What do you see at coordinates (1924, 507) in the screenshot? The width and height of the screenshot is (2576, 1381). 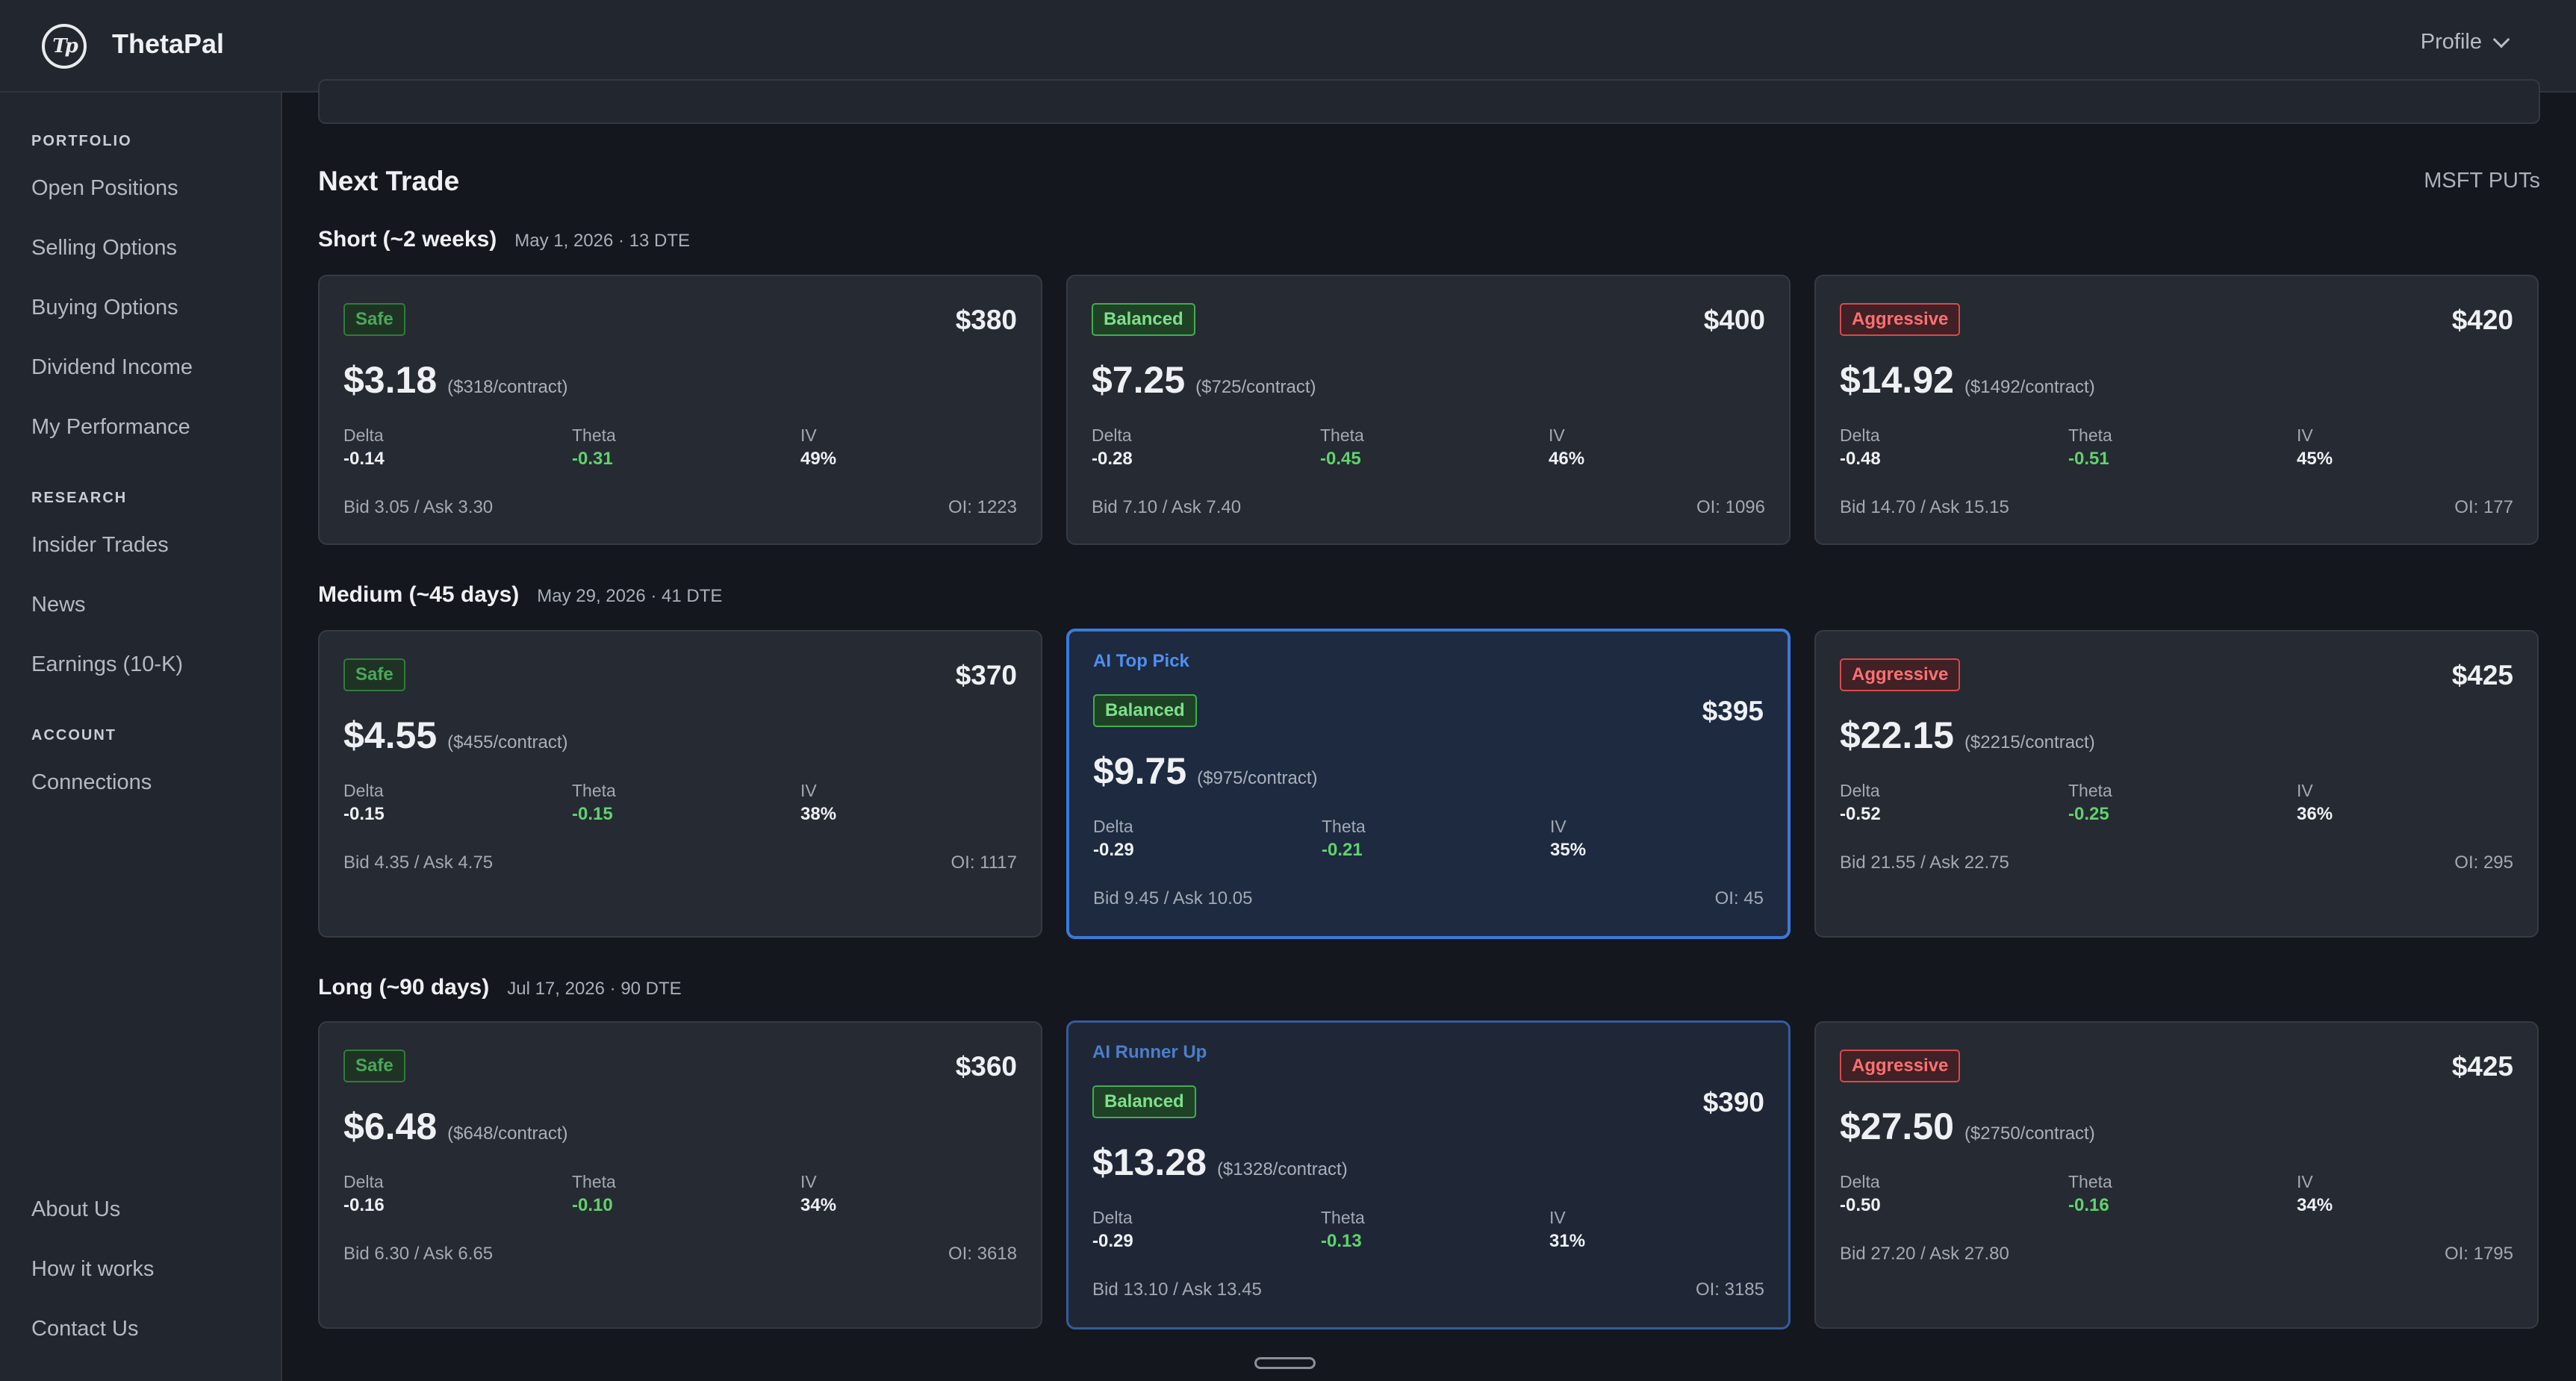 I see `bid-ask: Bid 14.70 / Ask 15.15` at bounding box center [1924, 507].